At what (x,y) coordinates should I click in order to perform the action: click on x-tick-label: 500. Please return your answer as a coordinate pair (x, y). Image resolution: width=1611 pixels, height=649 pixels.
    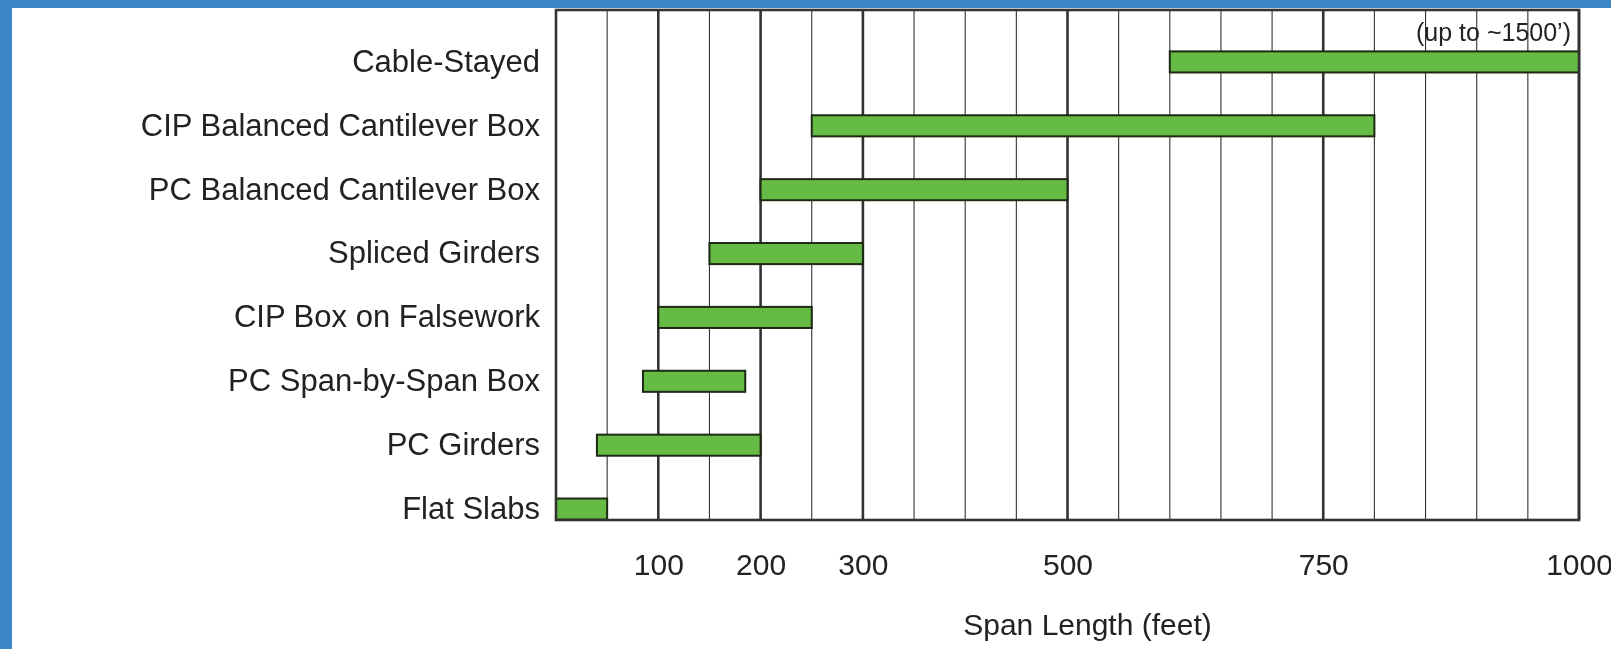
    Looking at the image, I should click on (1068, 565).